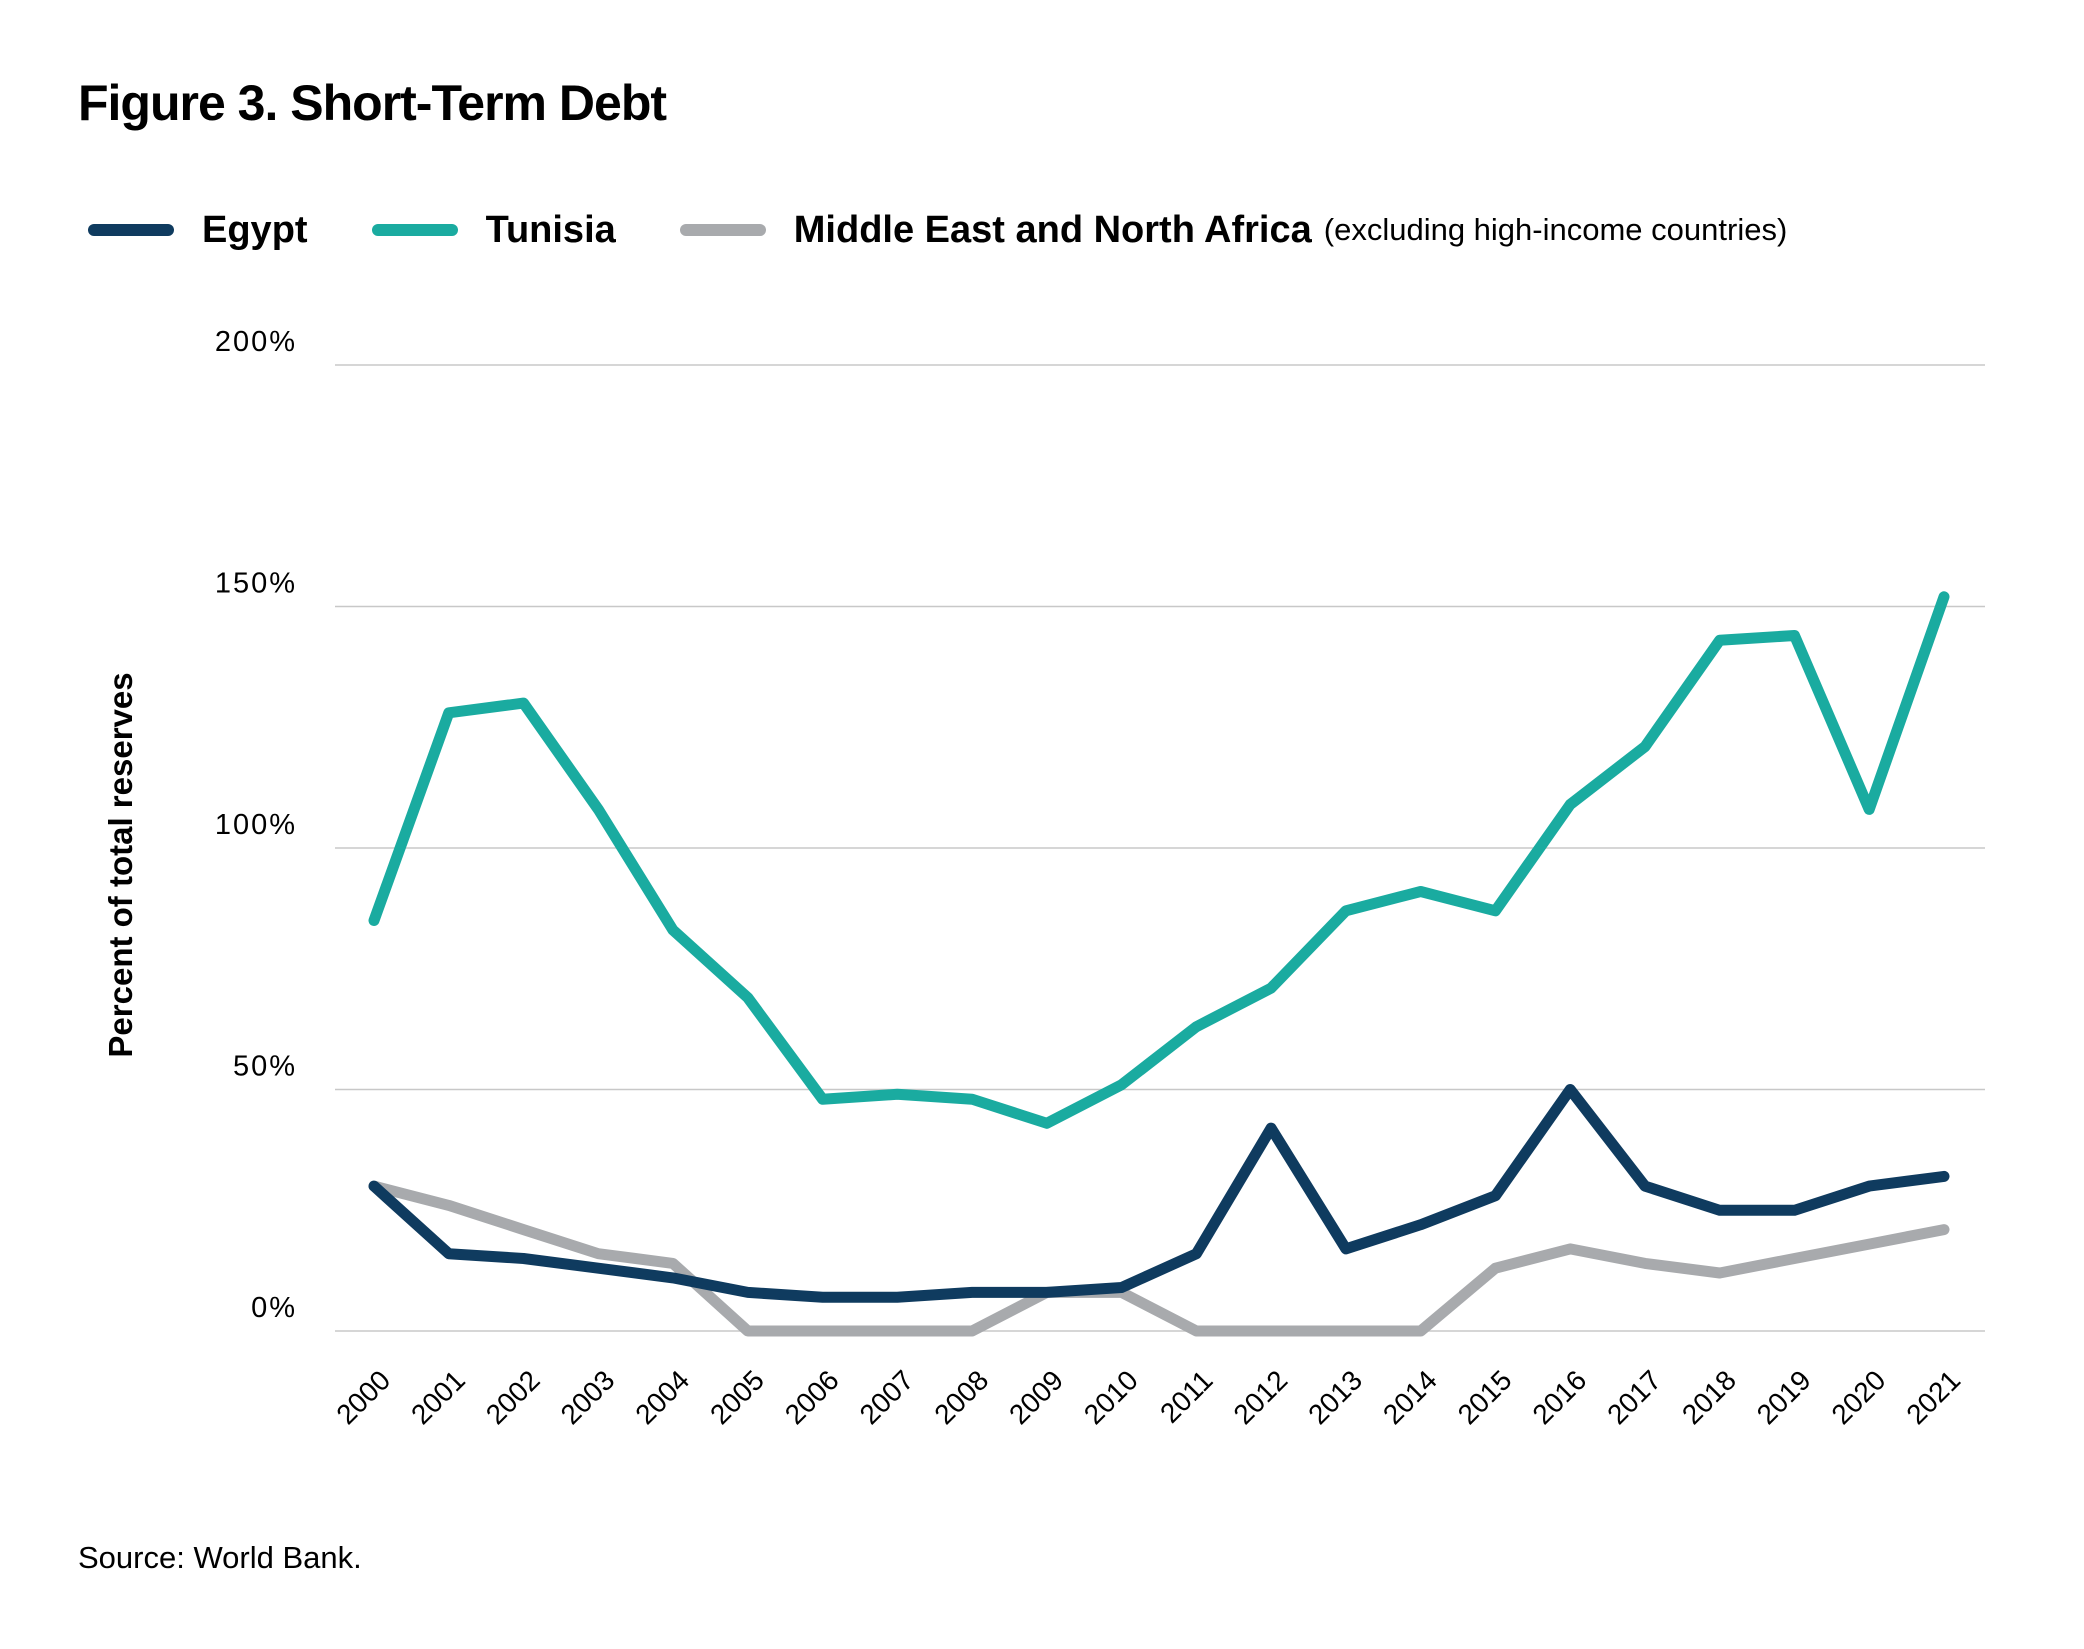  Describe the element at coordinates (722, 230) in the screenshot. I see `legend-swatch-mena` at that location.